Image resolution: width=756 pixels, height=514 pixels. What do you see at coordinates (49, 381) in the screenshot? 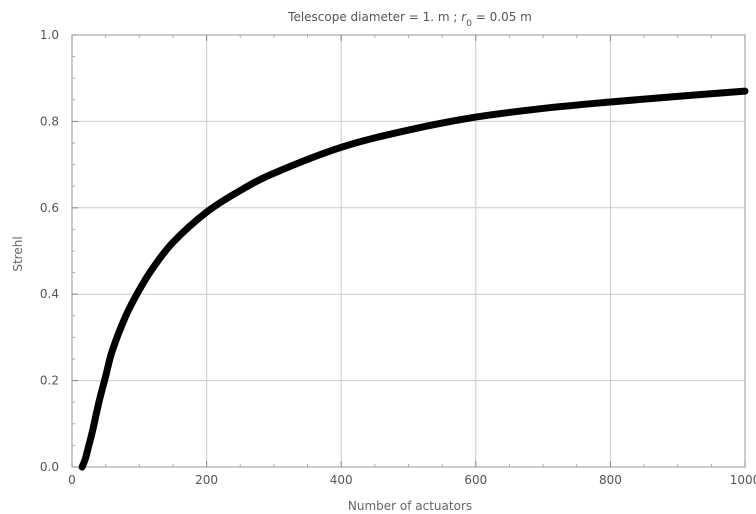
I see `y-tick-label: 0.2` at bounding box center [49, 381].